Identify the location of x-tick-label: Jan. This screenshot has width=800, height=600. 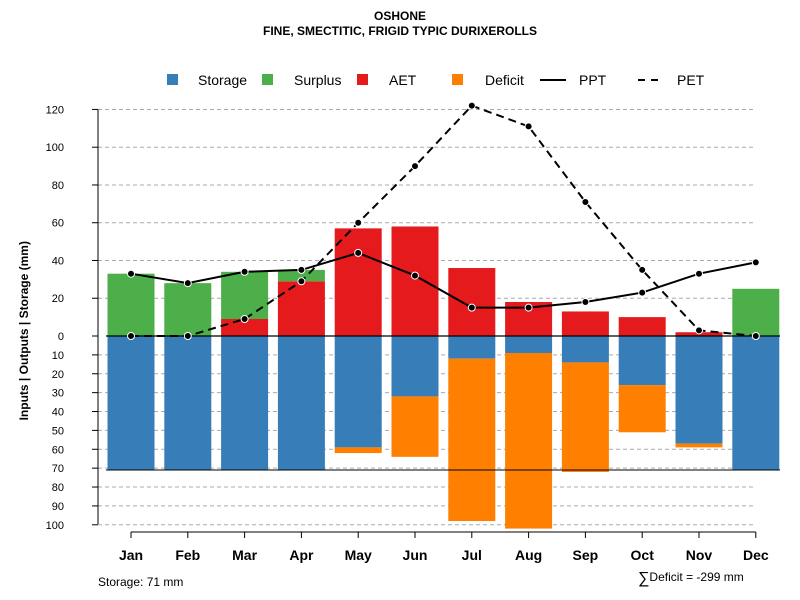
(131, 555).